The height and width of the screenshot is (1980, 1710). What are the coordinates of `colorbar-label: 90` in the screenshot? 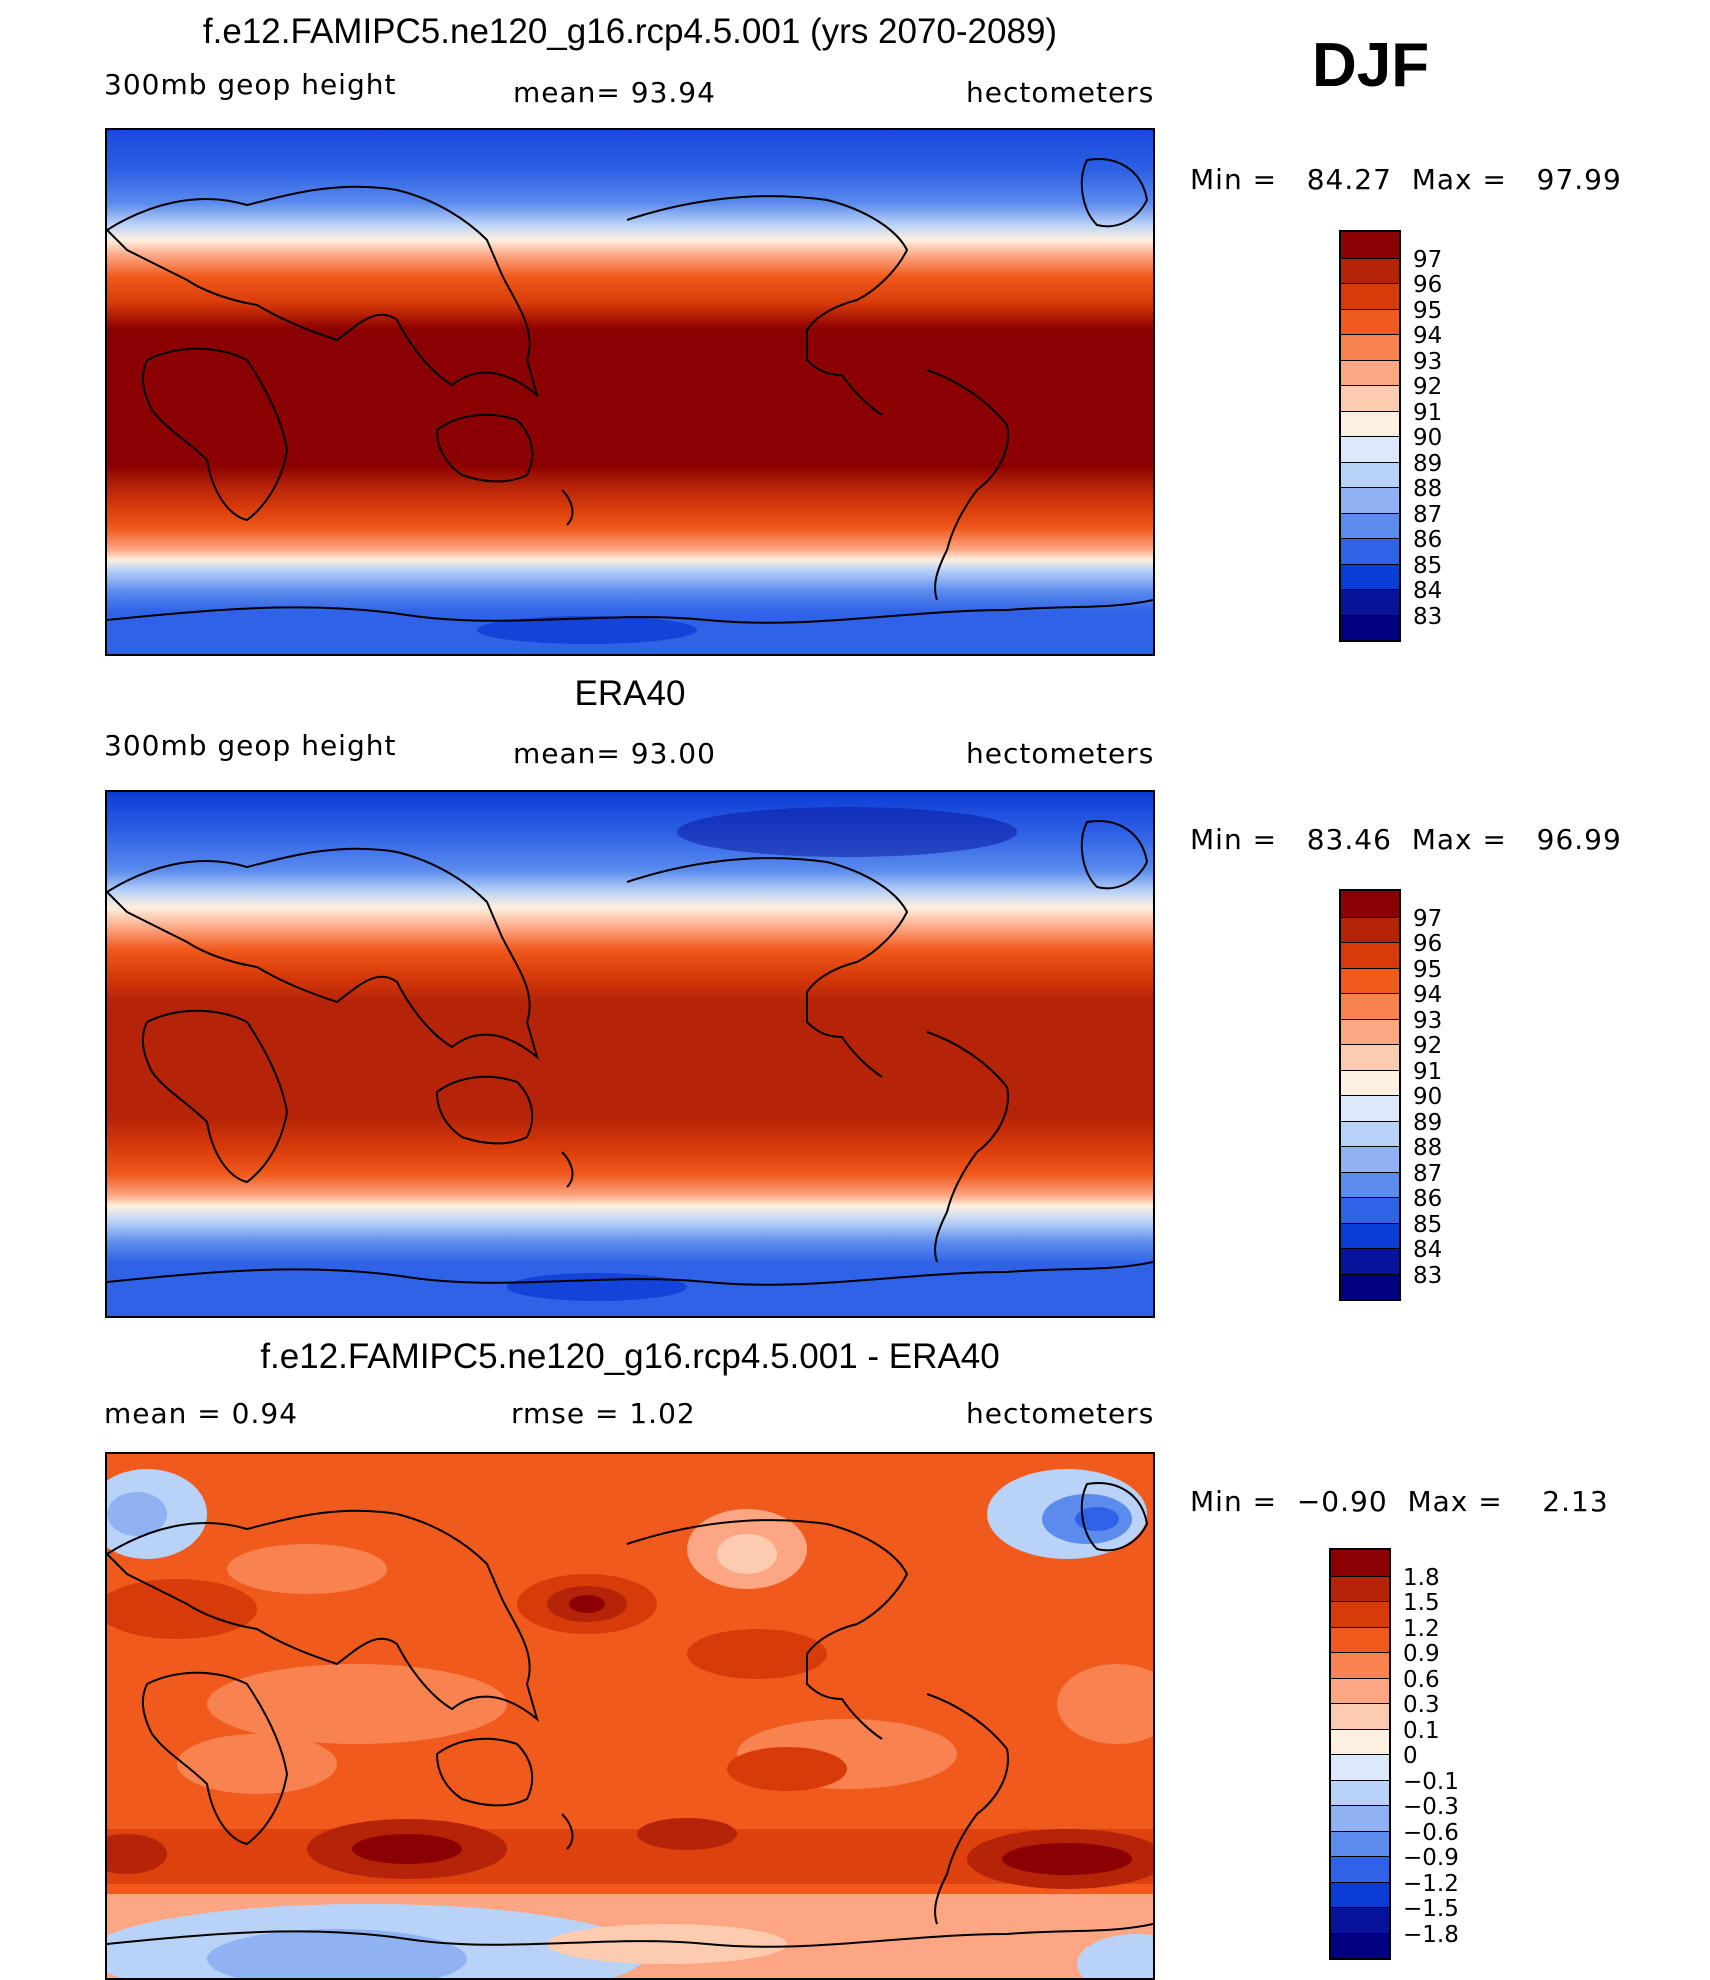 It's located at (1428, 1097).